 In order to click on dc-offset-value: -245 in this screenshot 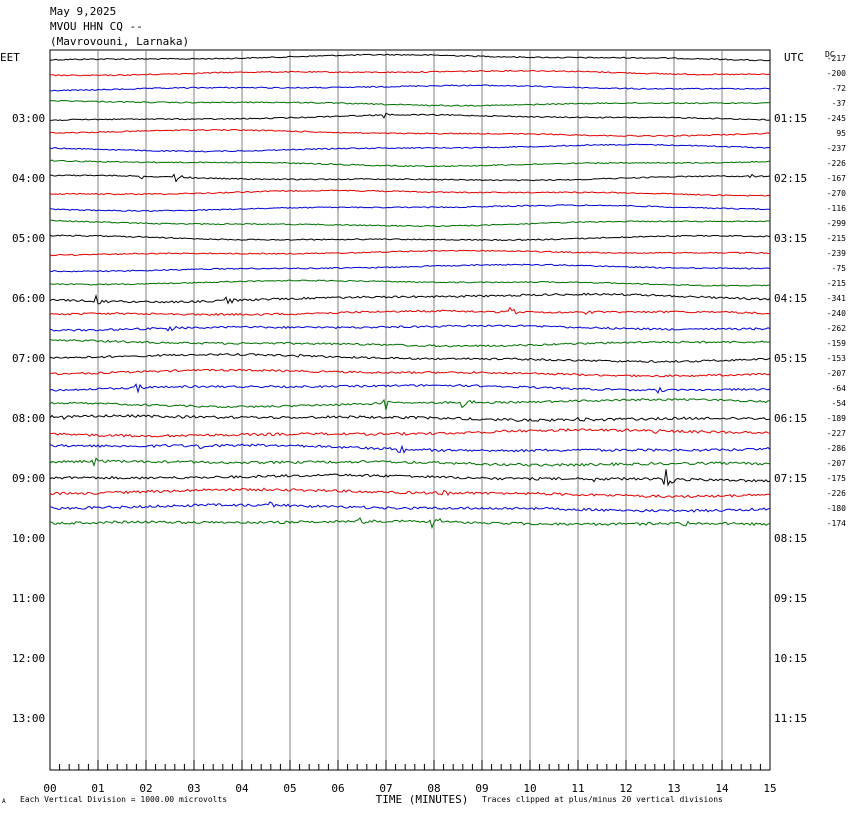, I will do `click(836, 118)`.